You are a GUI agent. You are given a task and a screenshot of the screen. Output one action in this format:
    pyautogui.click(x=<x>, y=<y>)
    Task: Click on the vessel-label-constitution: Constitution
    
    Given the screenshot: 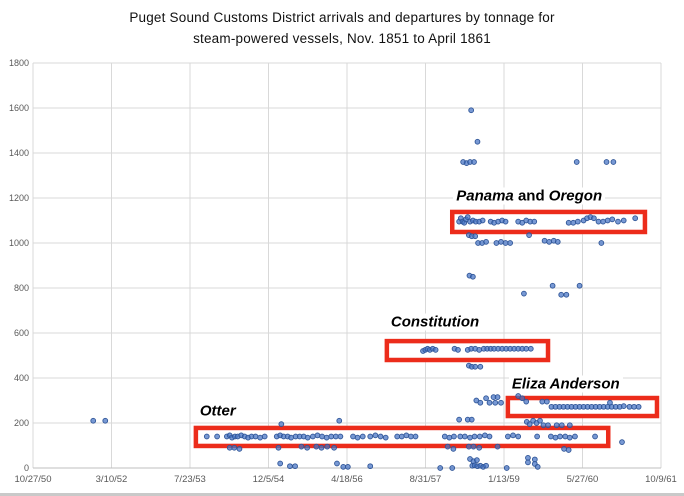 What is the action you would take?
    pyautogui.click(x=435, y=322)
    